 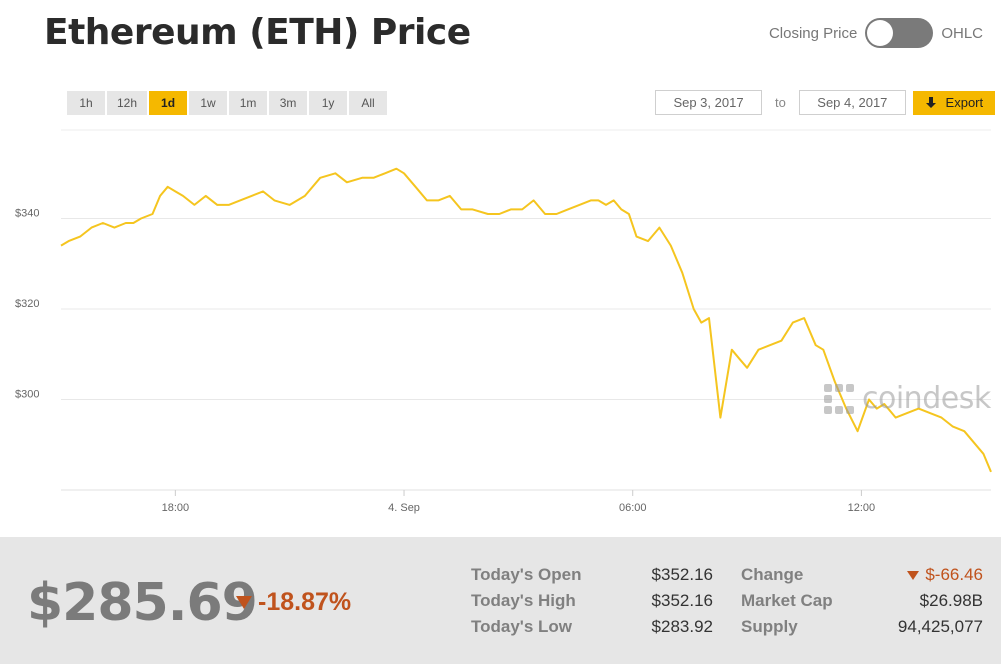 I want to click on range-button-3m: 3m, so click(x=288, y=103).